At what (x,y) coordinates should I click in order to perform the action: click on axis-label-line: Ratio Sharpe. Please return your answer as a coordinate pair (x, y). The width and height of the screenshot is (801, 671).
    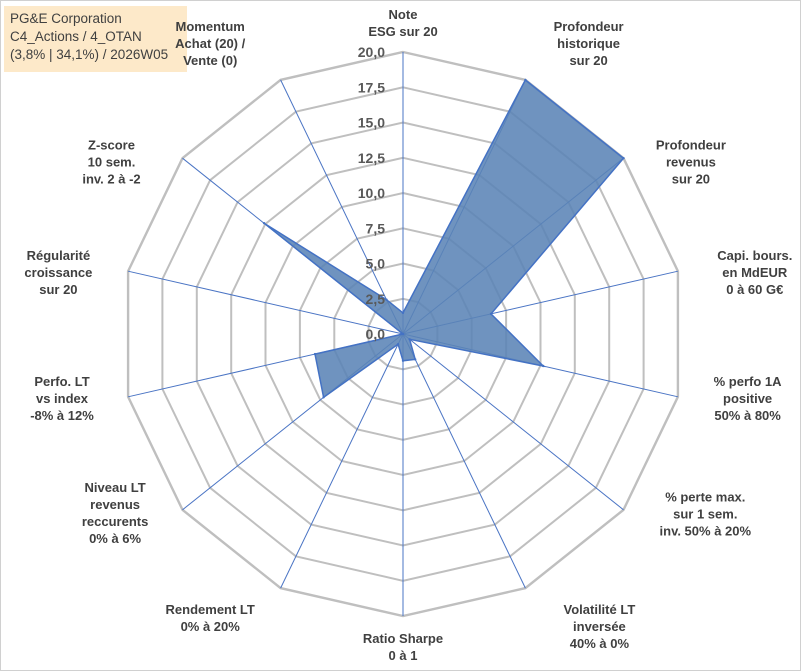
    Looking at the image, I should click on (403, 638).